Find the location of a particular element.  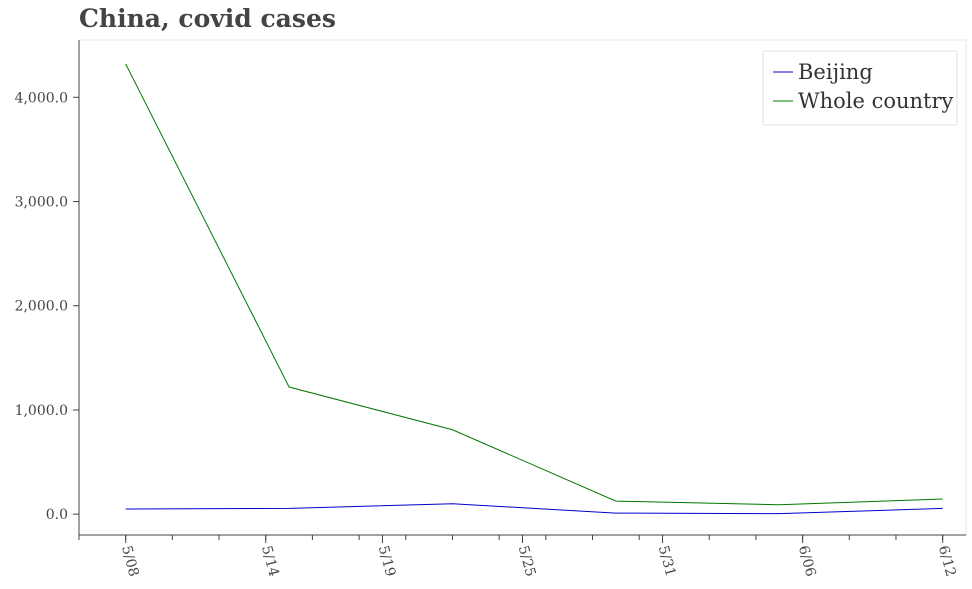

y-axis: 0.0 1,000.0 2,000.0 3,000.0 4,000.0 is located at coordinates (47, 306).